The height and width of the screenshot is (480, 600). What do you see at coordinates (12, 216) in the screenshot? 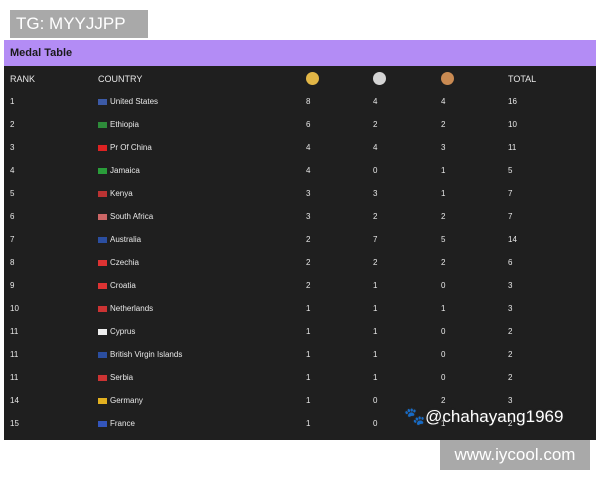
I see `rank-cell: 6` at bounding box center [12, 216].